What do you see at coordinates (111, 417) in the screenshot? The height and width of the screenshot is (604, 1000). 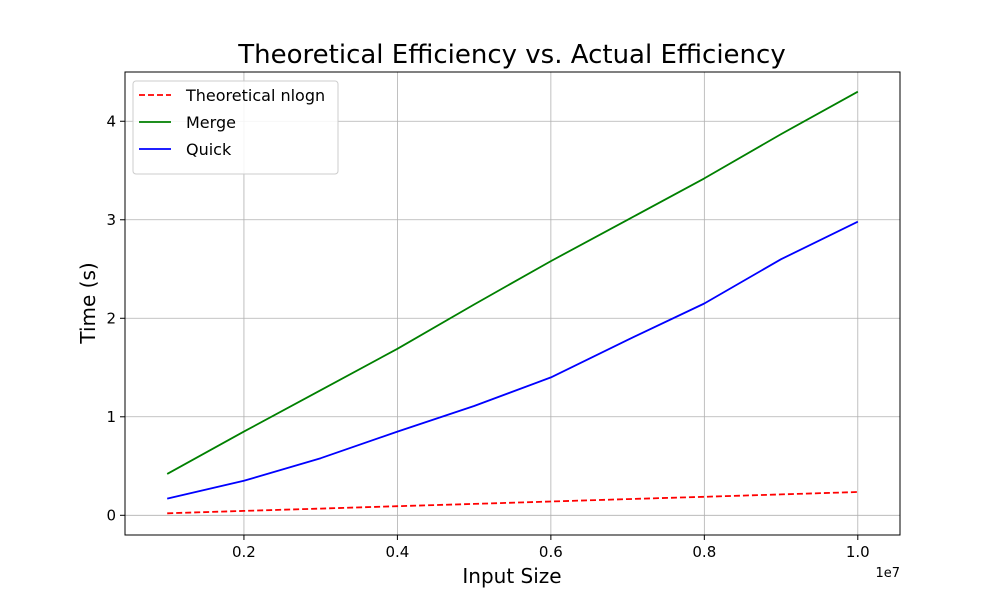 I see `y-tick-label: 1` at bounding box center [111, 417].